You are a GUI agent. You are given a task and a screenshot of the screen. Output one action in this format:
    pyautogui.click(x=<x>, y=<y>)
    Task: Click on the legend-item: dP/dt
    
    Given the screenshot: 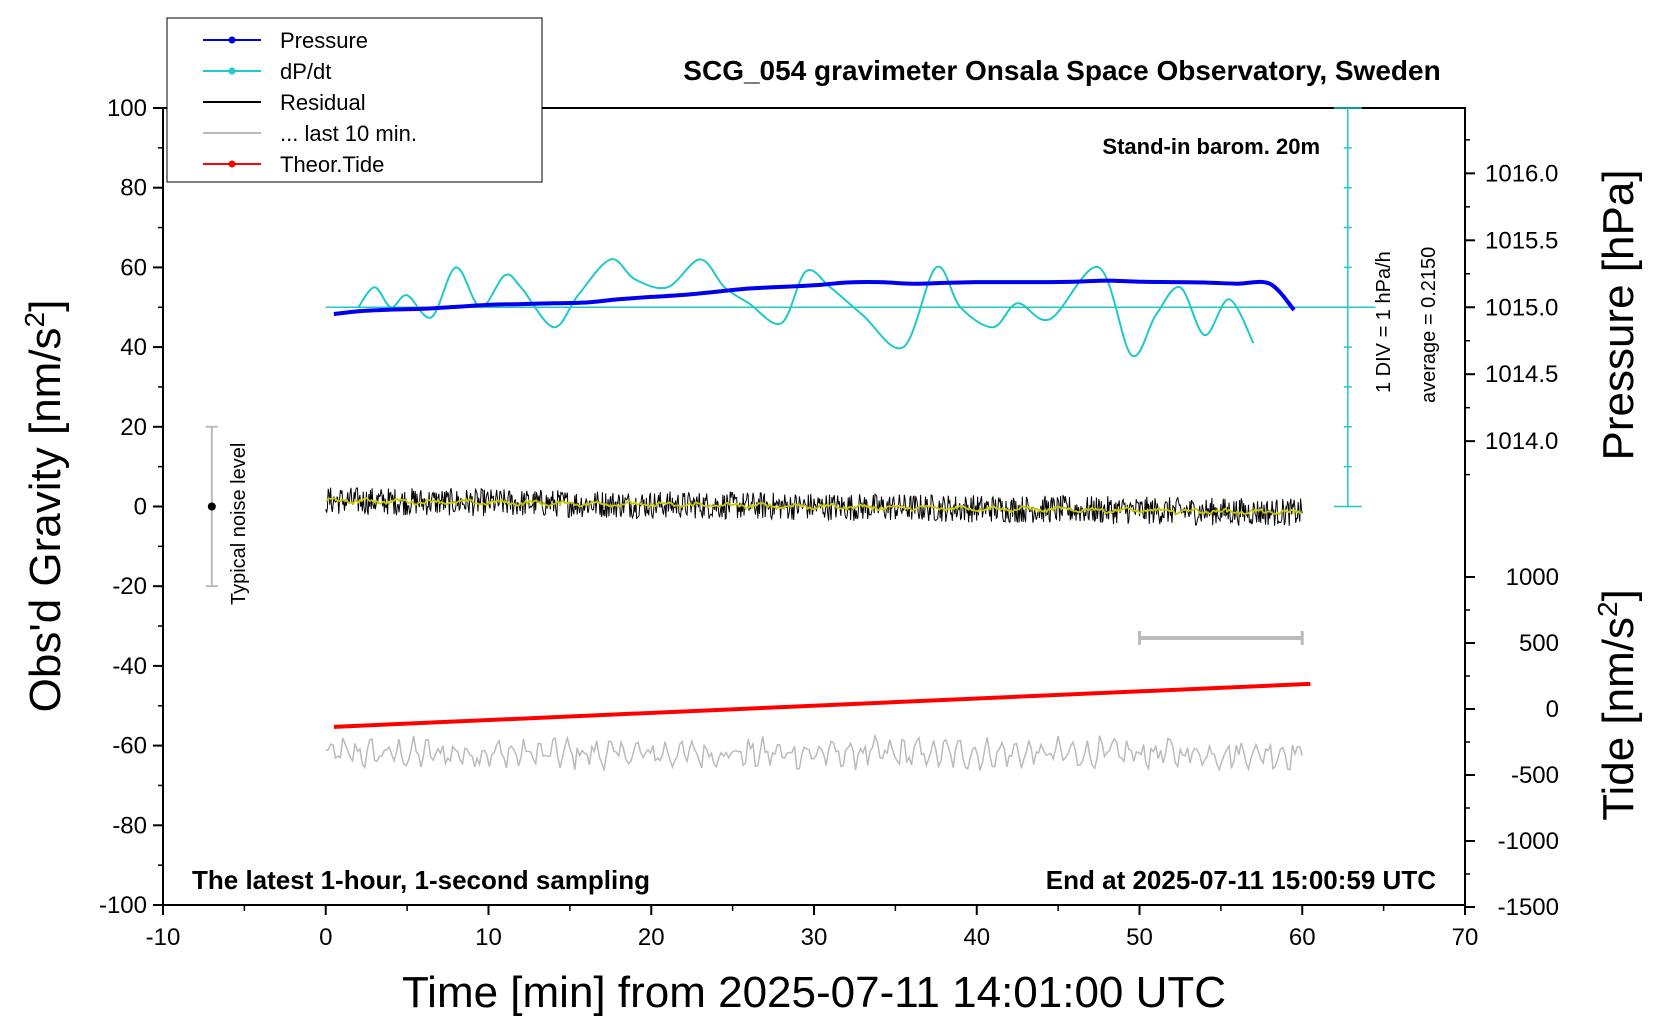 What is the action you would take?
    pyautogui.click(x=267, y=71)
    